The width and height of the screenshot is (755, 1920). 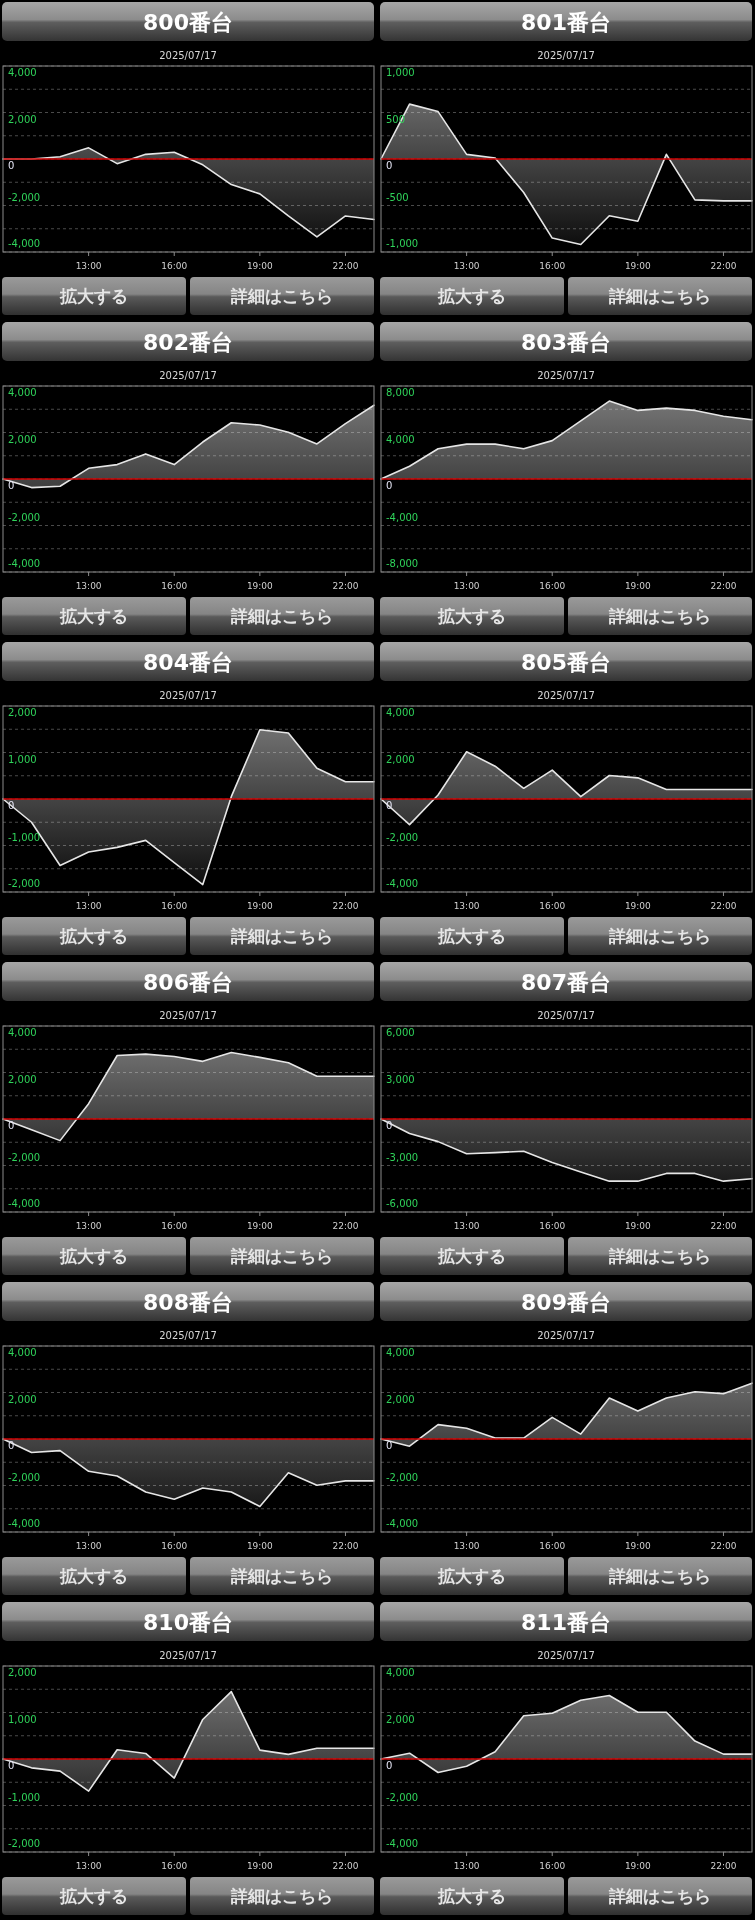 I want to click on y-tick-label: -6,000, so click(x=402, y=1203).